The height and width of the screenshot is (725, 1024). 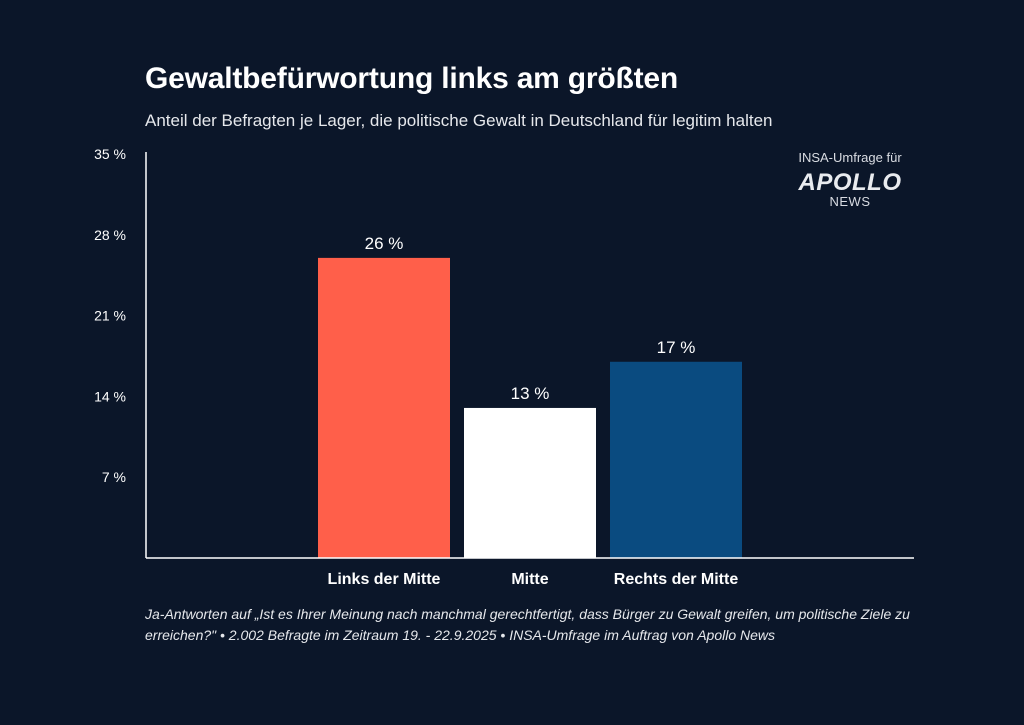 I want to click on y-tick-label: 21 %, so click(x=110, y=316).